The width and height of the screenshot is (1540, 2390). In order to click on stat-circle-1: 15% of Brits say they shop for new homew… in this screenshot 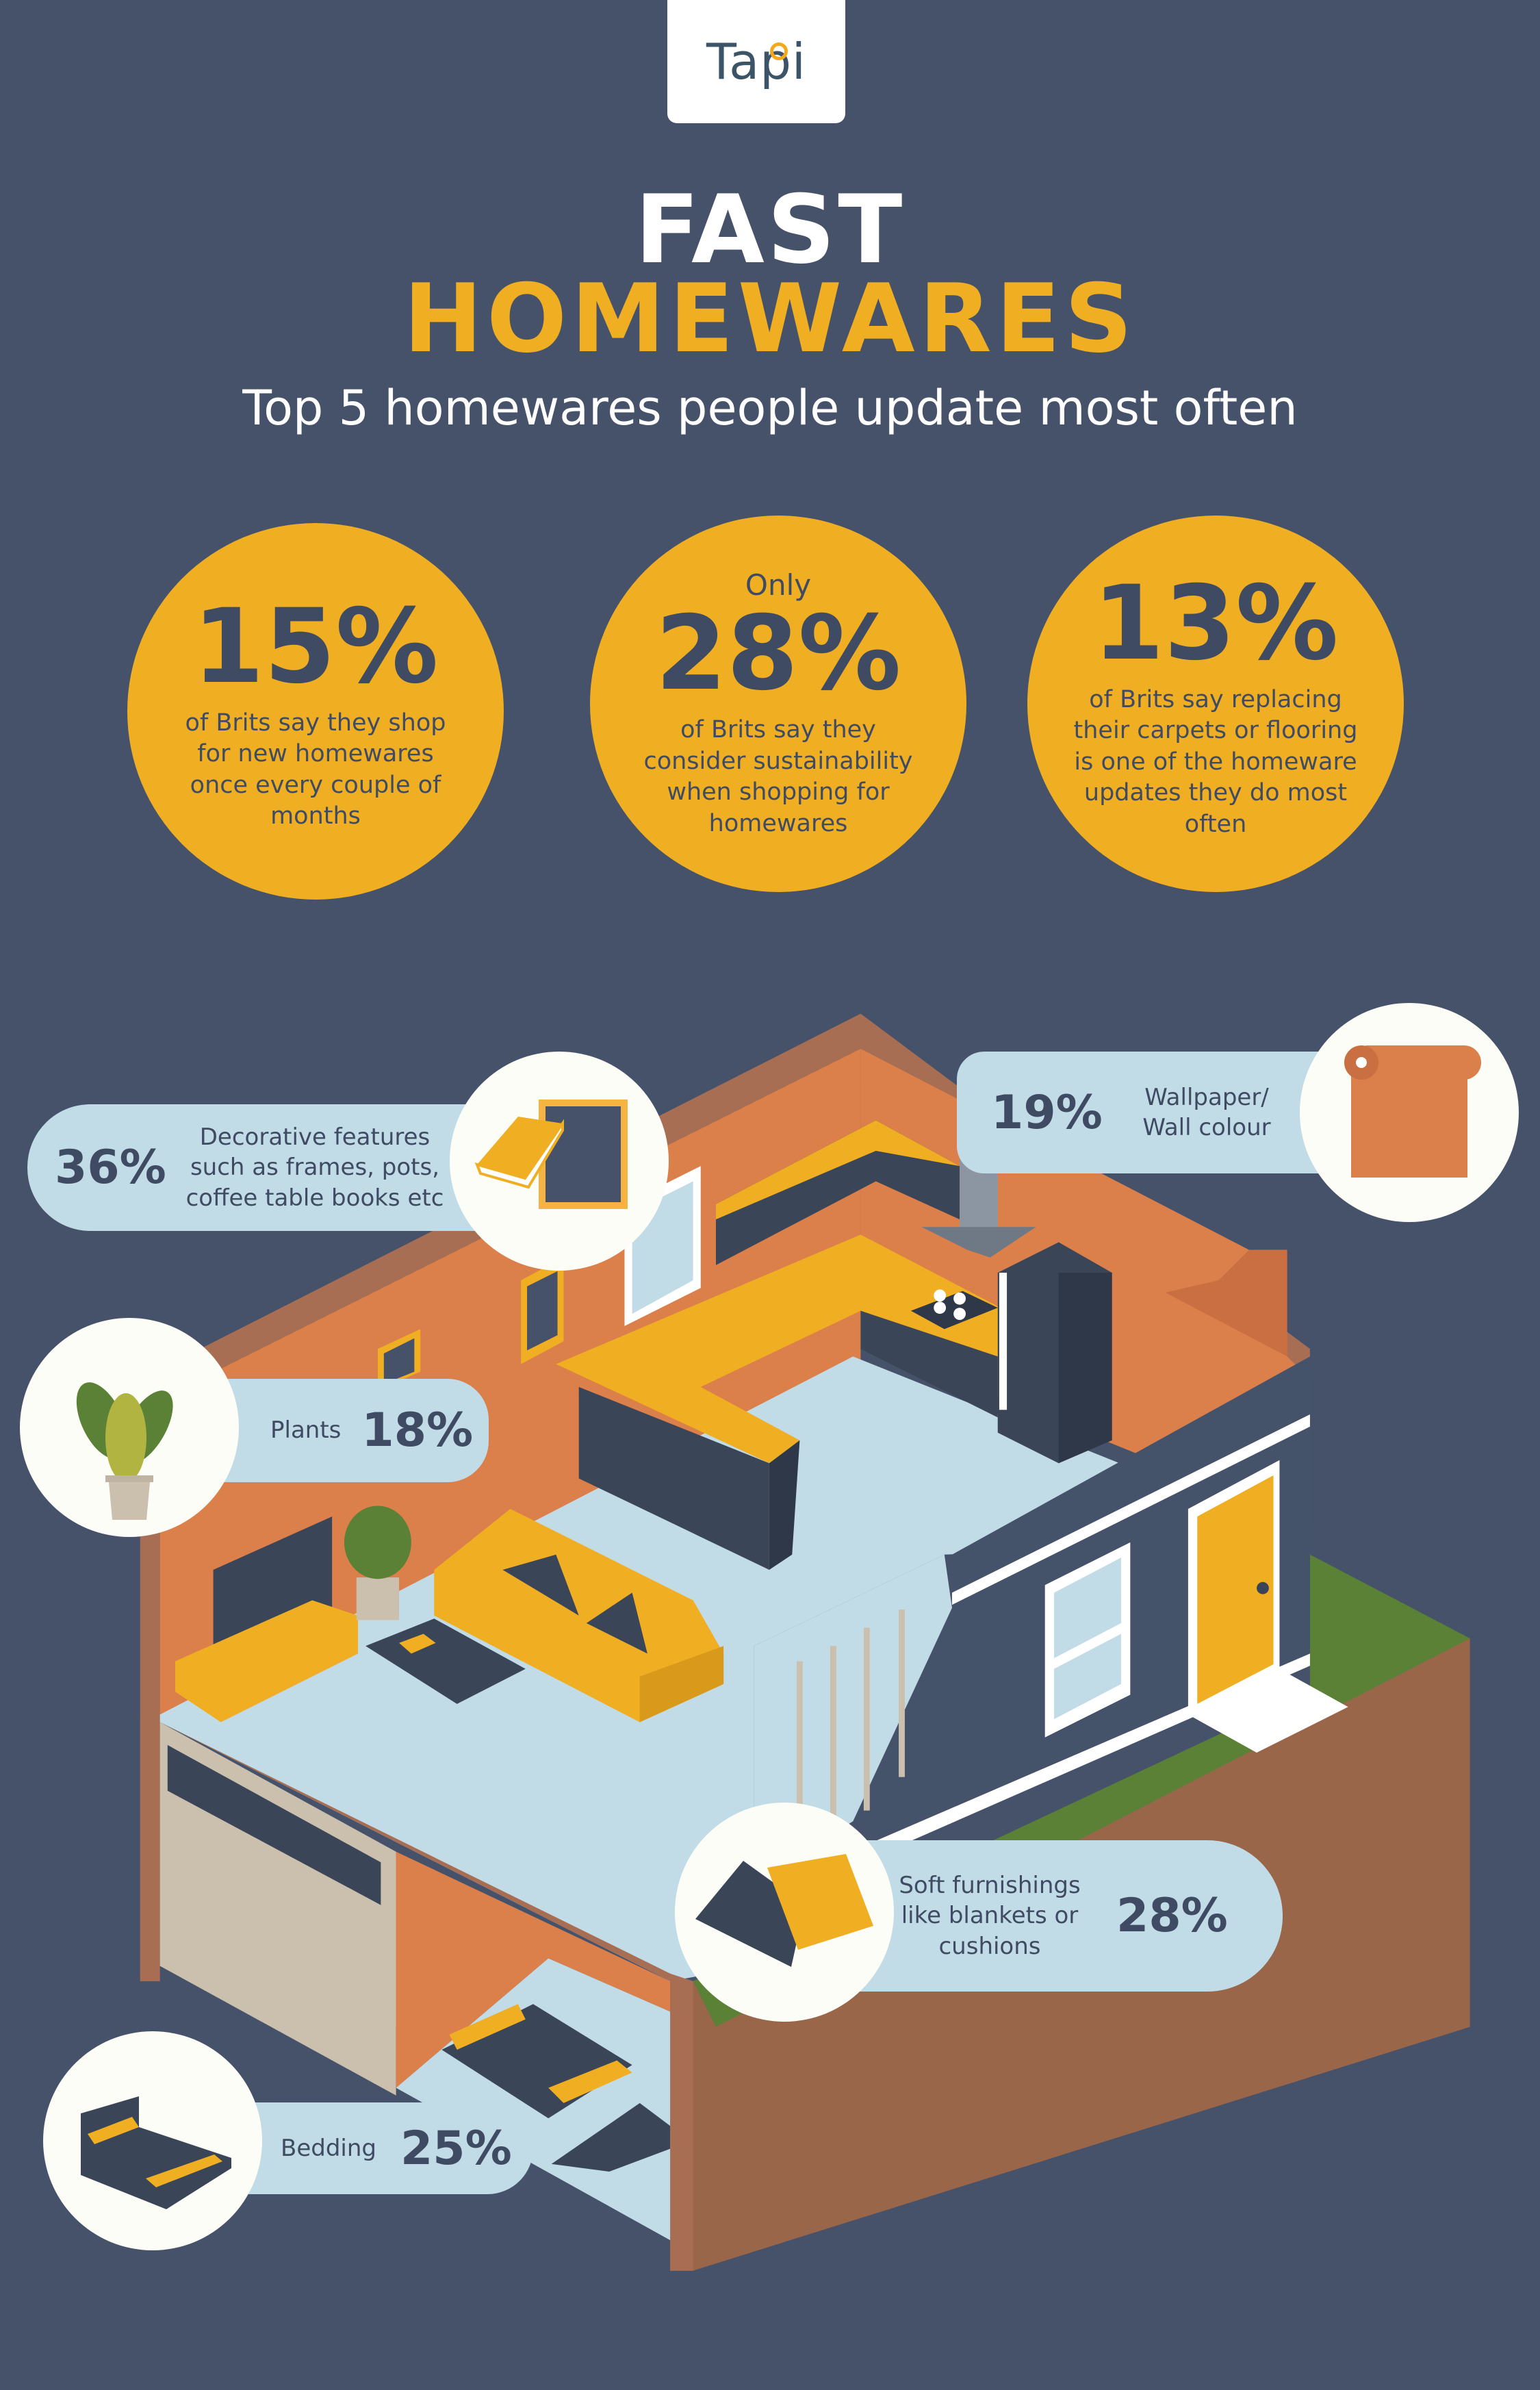, I will do `click(315, 711)`.